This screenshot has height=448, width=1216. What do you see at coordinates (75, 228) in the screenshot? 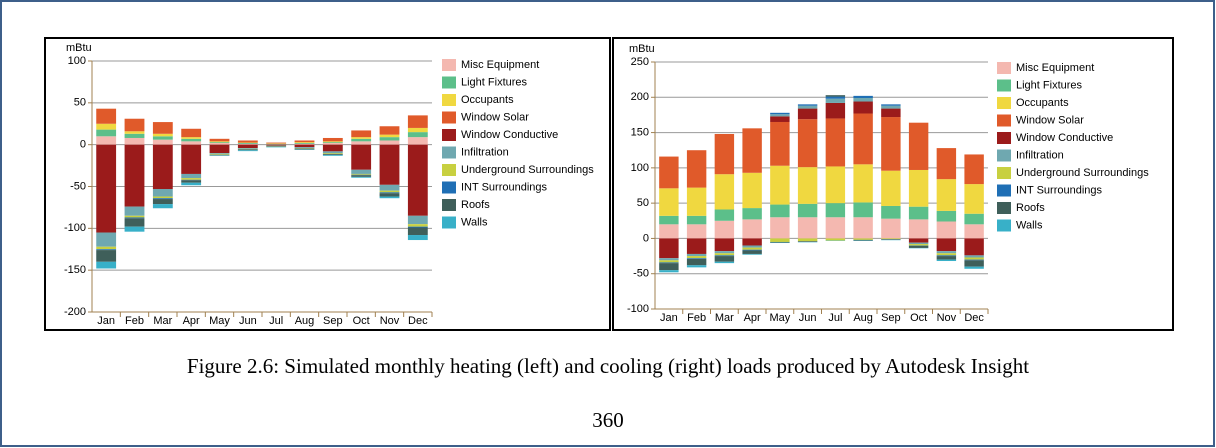
I see `y-tick-label: -100` at bounding box center [75, 228].